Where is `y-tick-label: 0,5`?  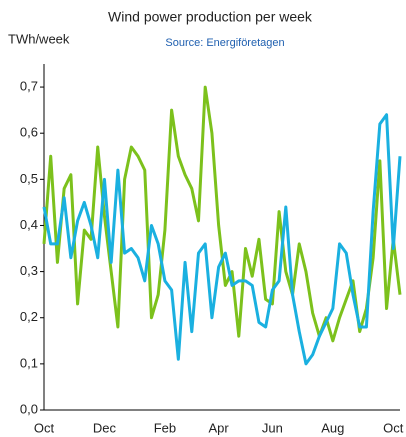 y-tick-label: 0,5 is located at coordinates (29, 178).